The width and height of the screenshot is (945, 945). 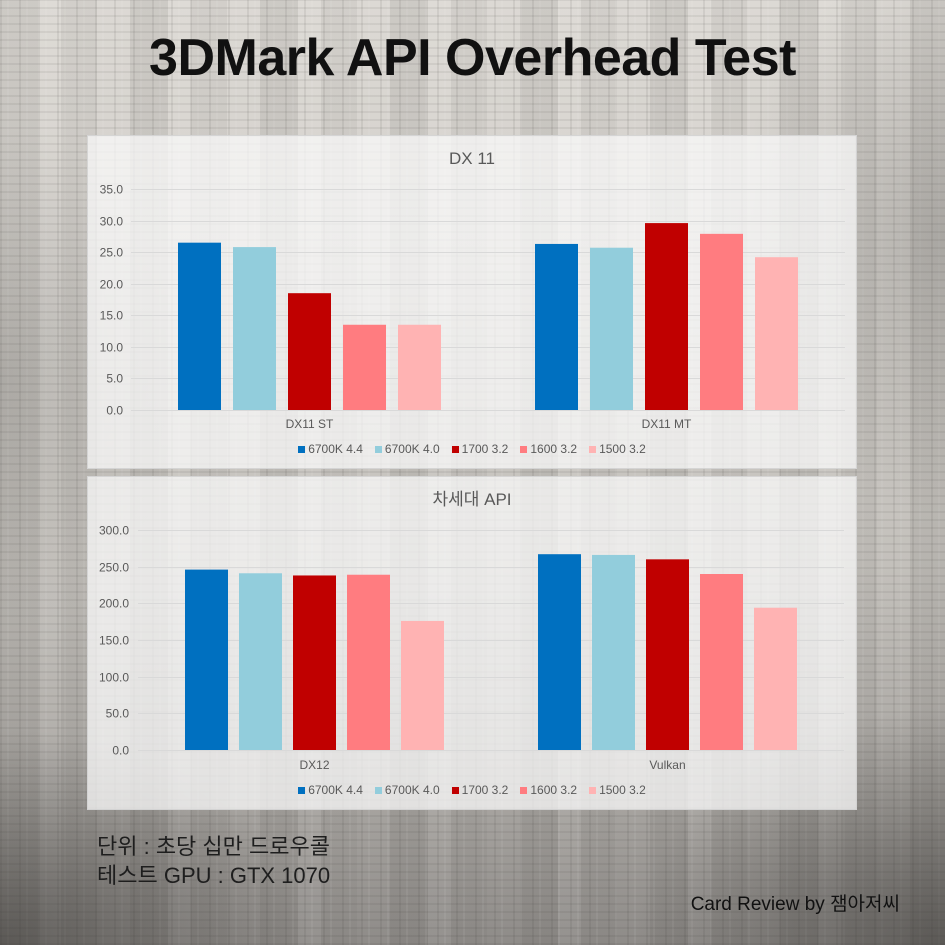 What do you see at coordinates (667, 765) in the screenshot?
I see `x-category-label: Vulkan` at bounding box center [667, 765].